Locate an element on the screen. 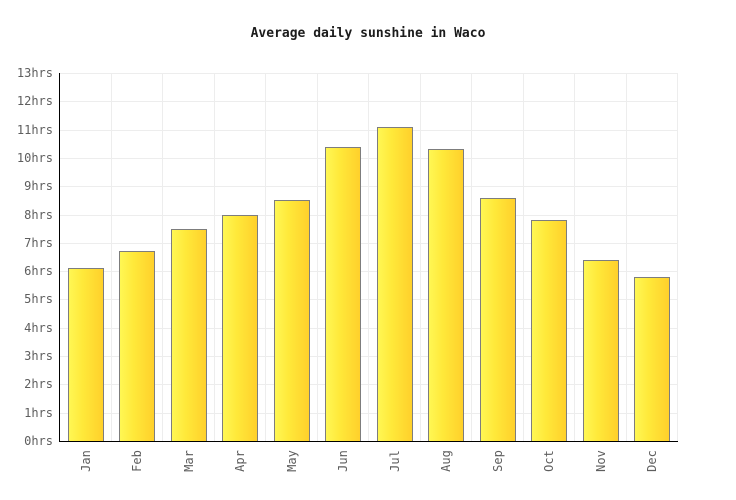 This screenshot has width=736, height=500. y-tick-label-3hrs: 3hrs is located at coordinates (38, 356).